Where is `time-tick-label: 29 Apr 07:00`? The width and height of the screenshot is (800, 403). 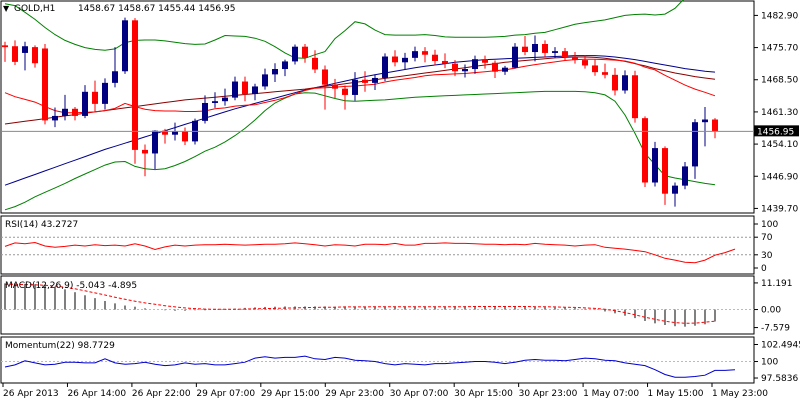 time-tick-label: 29 Apr 07:00 is located at coordinates (225, 394).